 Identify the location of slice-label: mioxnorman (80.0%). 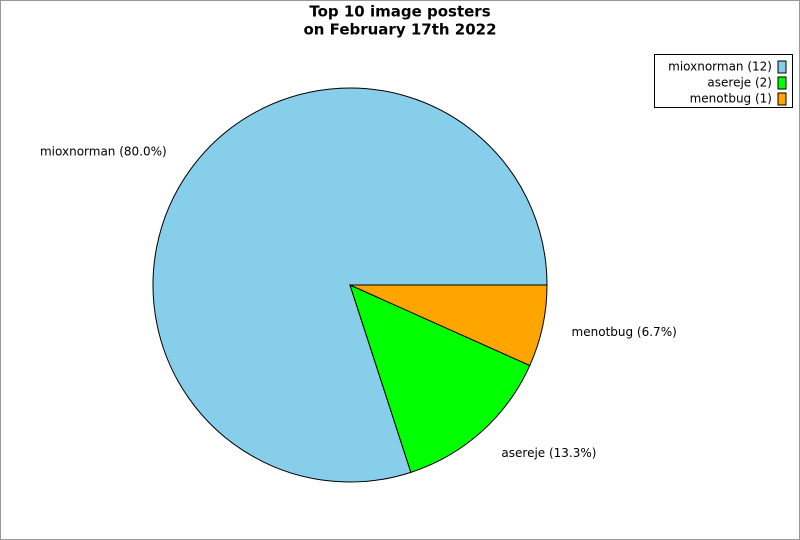
(103, 151).